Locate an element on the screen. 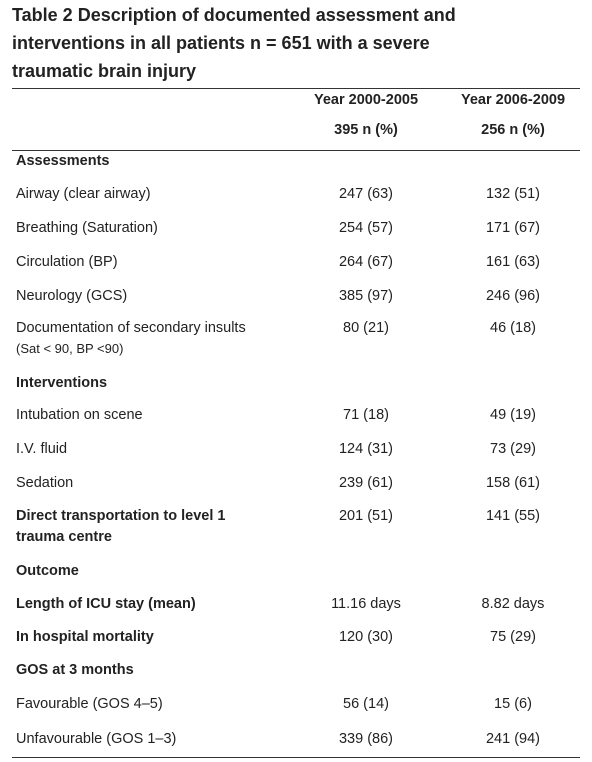 Image resolution: width=592 pixels, height=762 pixels. row-label: Airway (clear airway) is located at coordinates (83, 194).